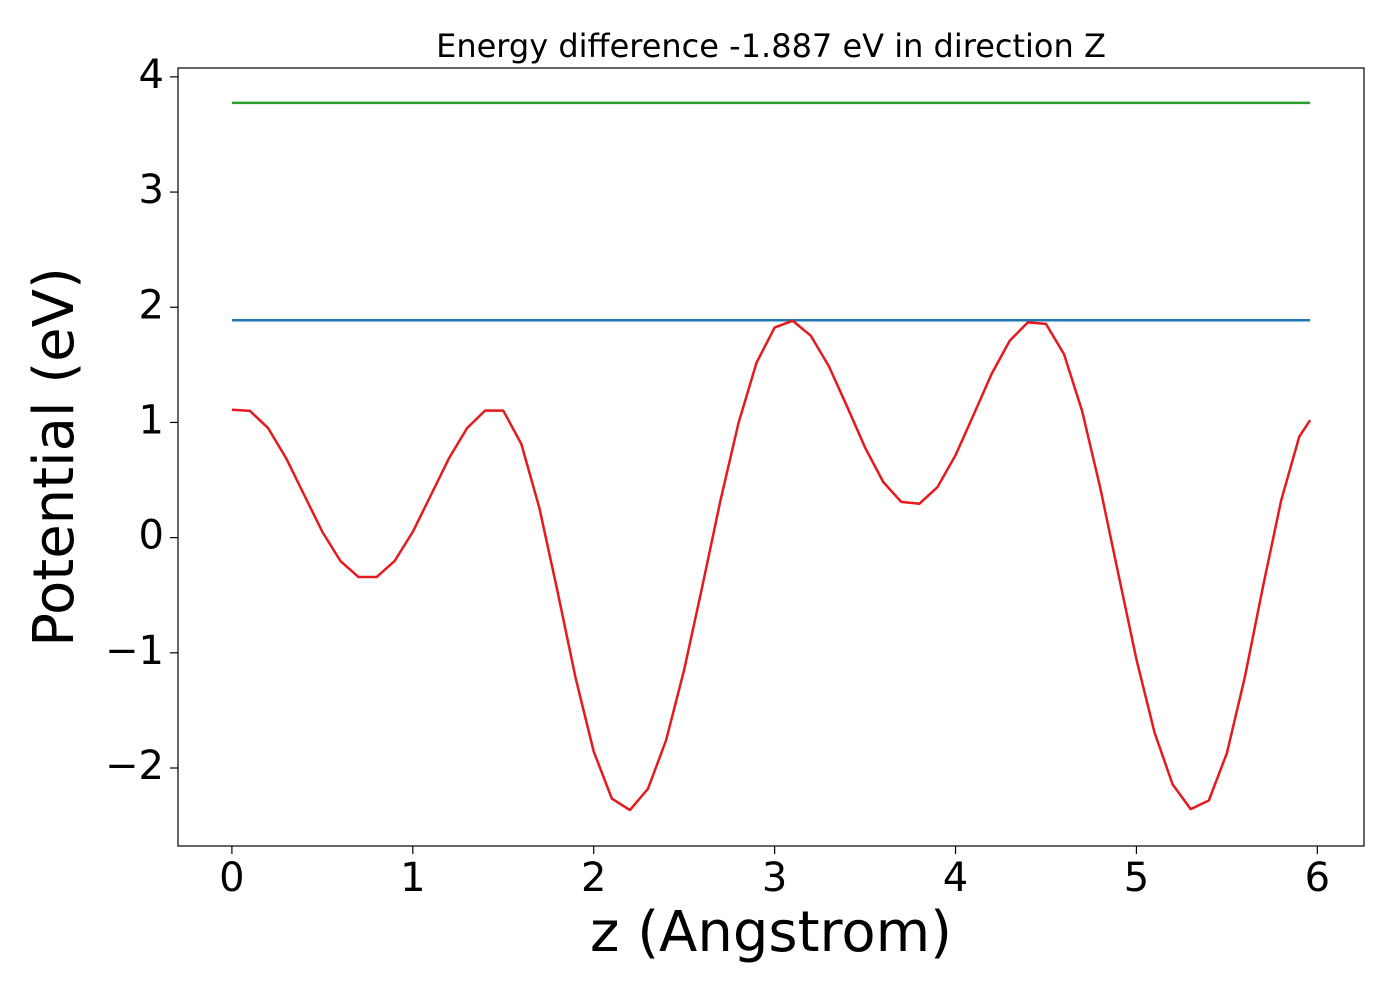  Describe the element at coordinates (151, 536) in the screenshot. I see `y-tick-label: 0` at that location.